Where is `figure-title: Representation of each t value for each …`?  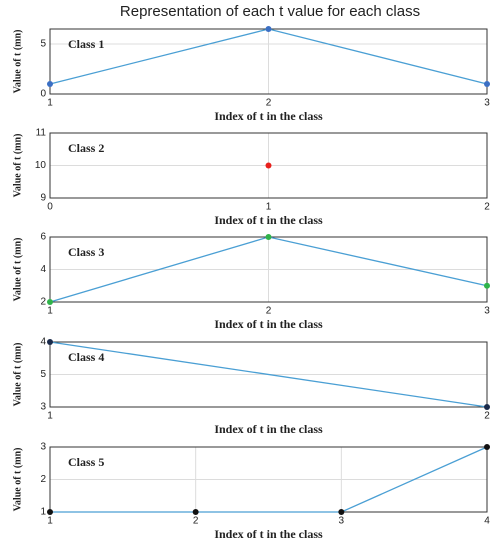 figure-title: Representation of each t value for each … is located at coordinates (270, 11).